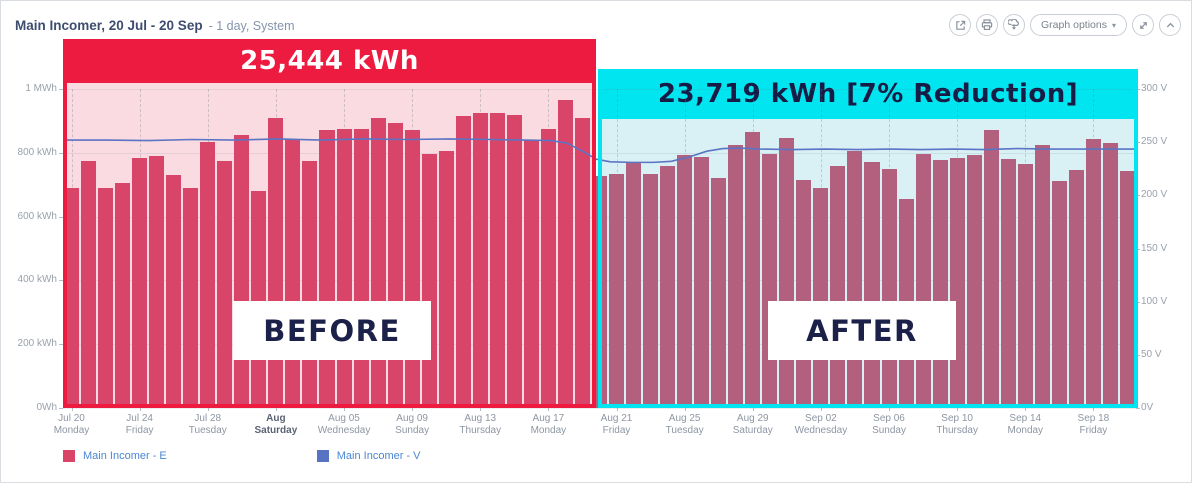  I want to click on x-tick-day: Sunday, so click(412, 430).